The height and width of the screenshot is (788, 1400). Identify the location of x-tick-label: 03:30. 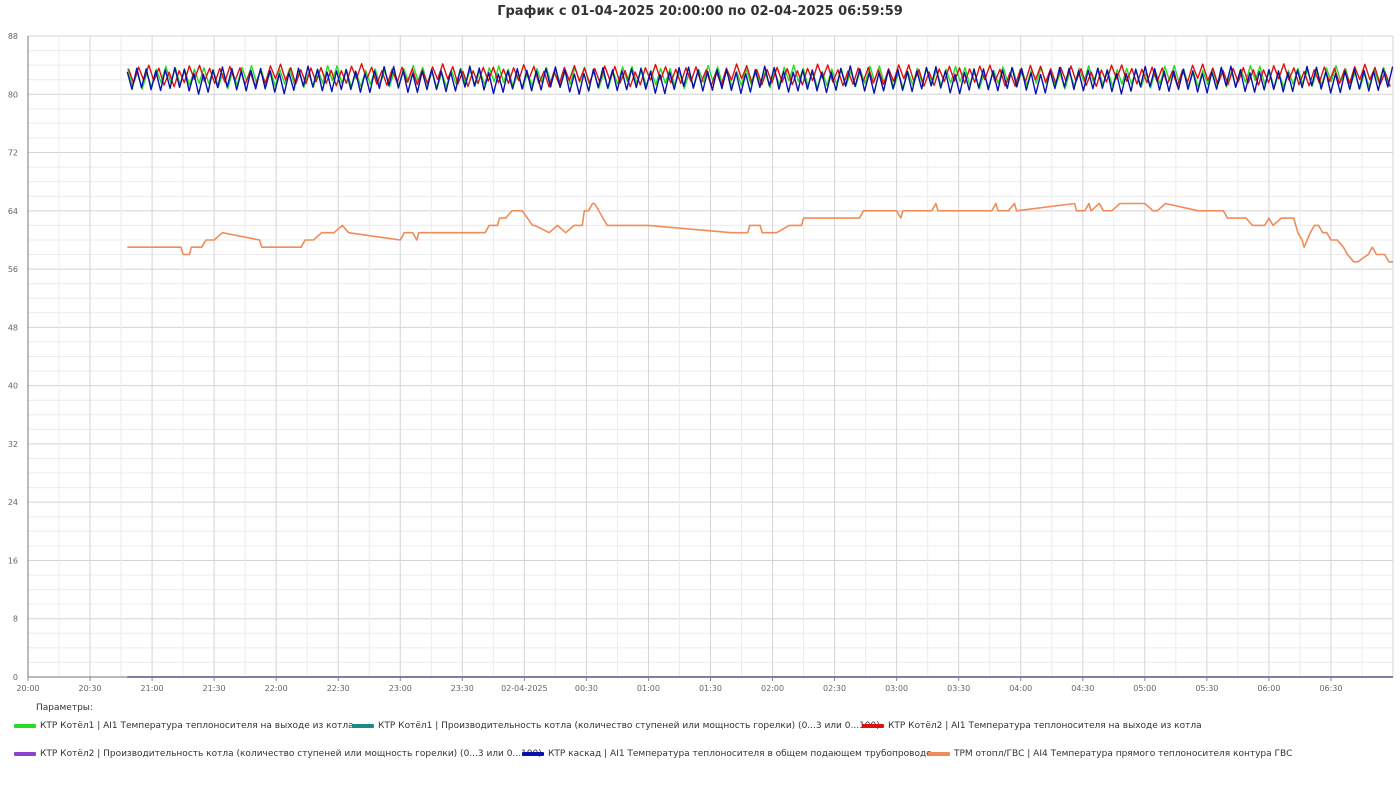
(958, 688).